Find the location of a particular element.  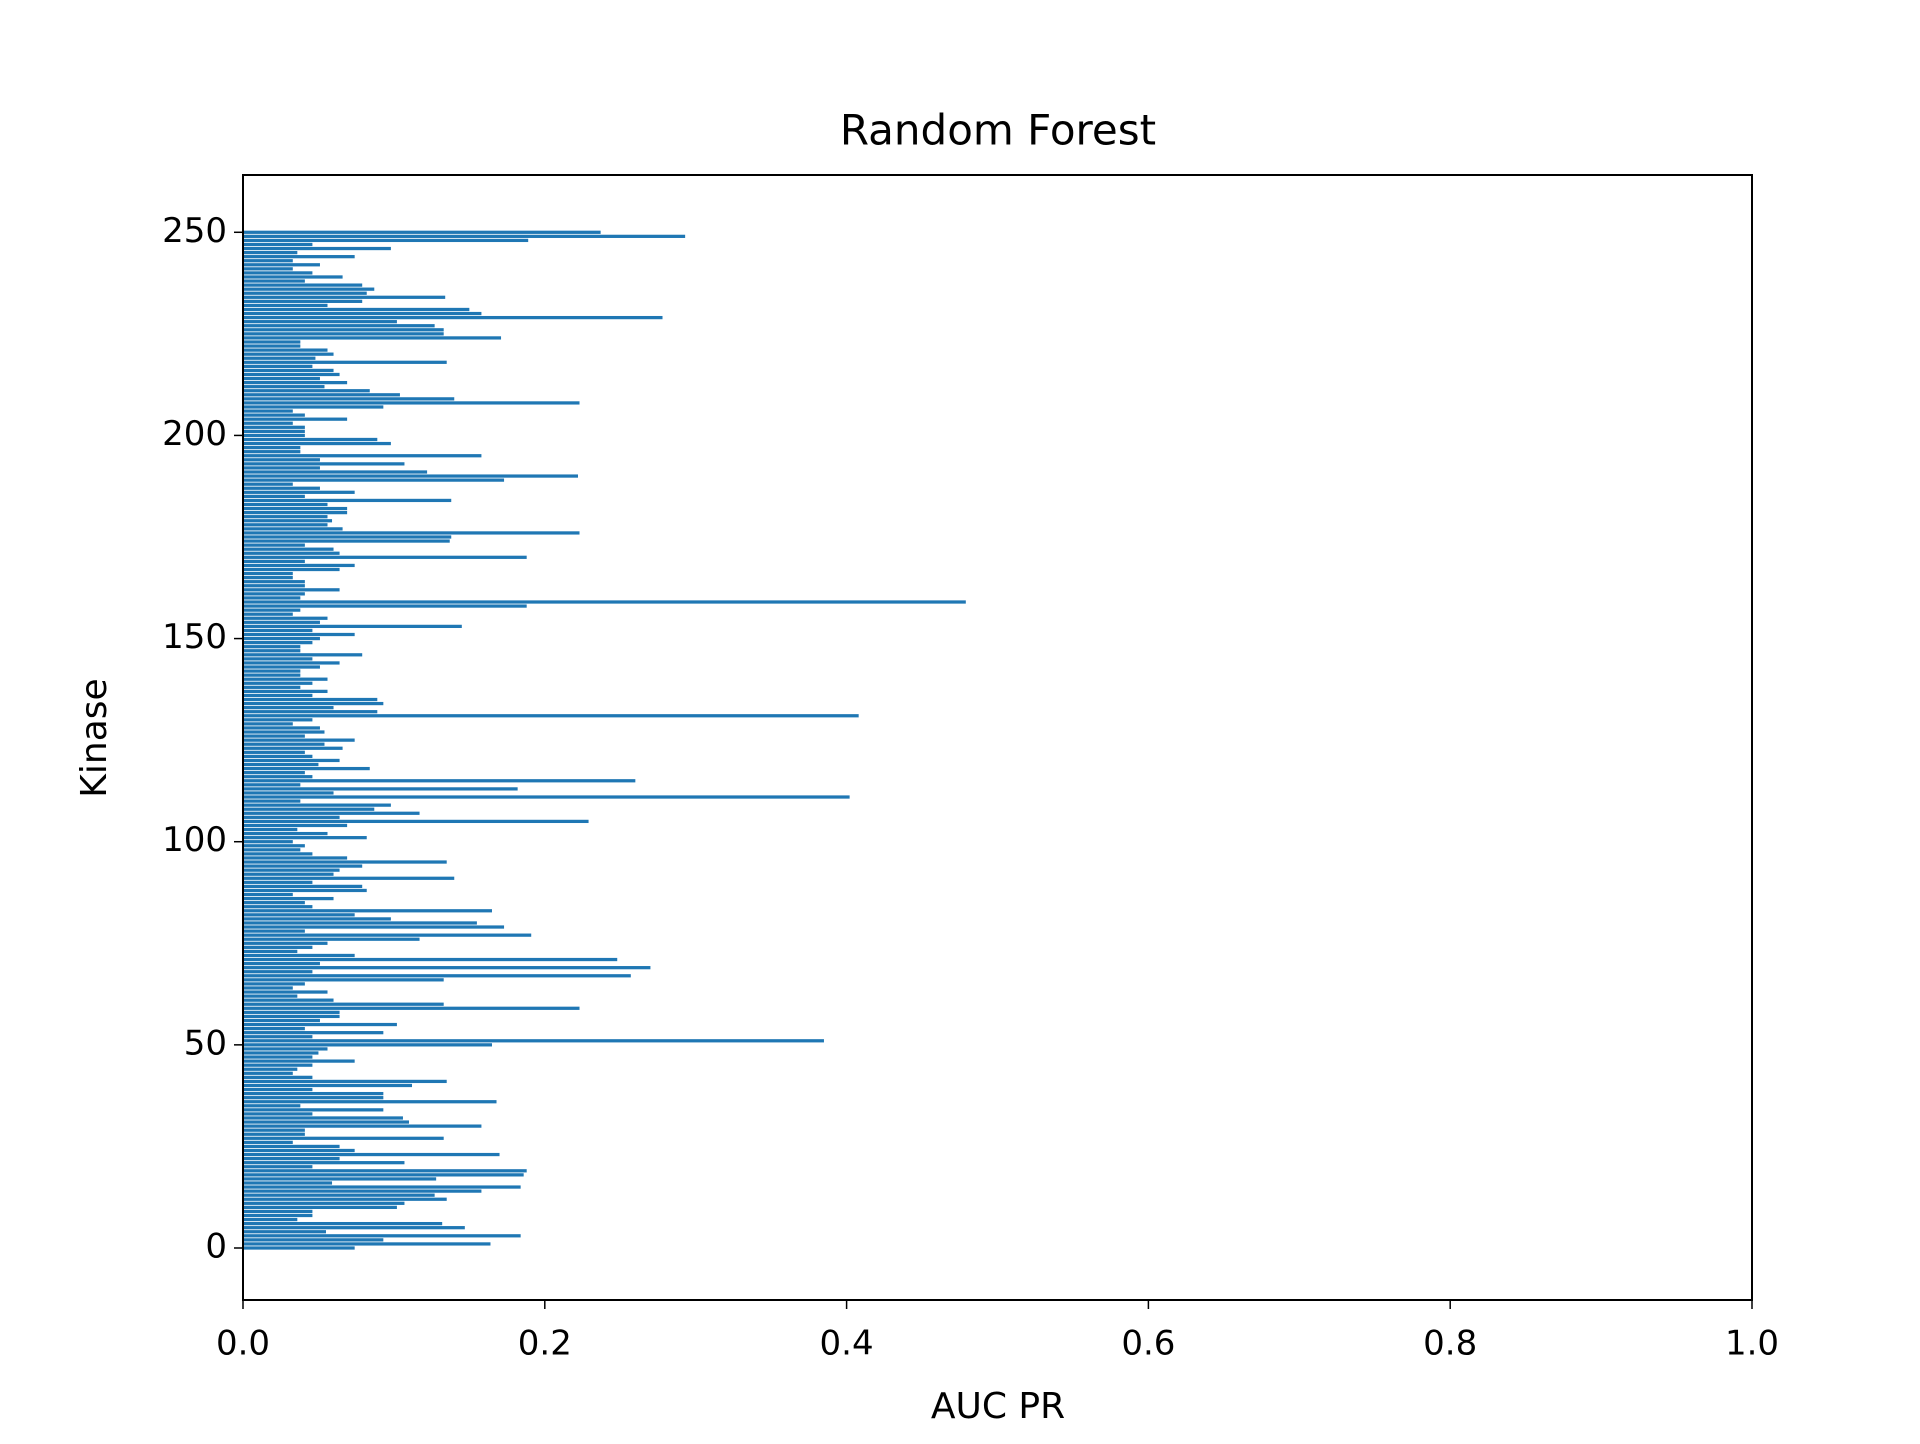

x-tick-label: 0.6 is located at coordinates (1148, 1344).